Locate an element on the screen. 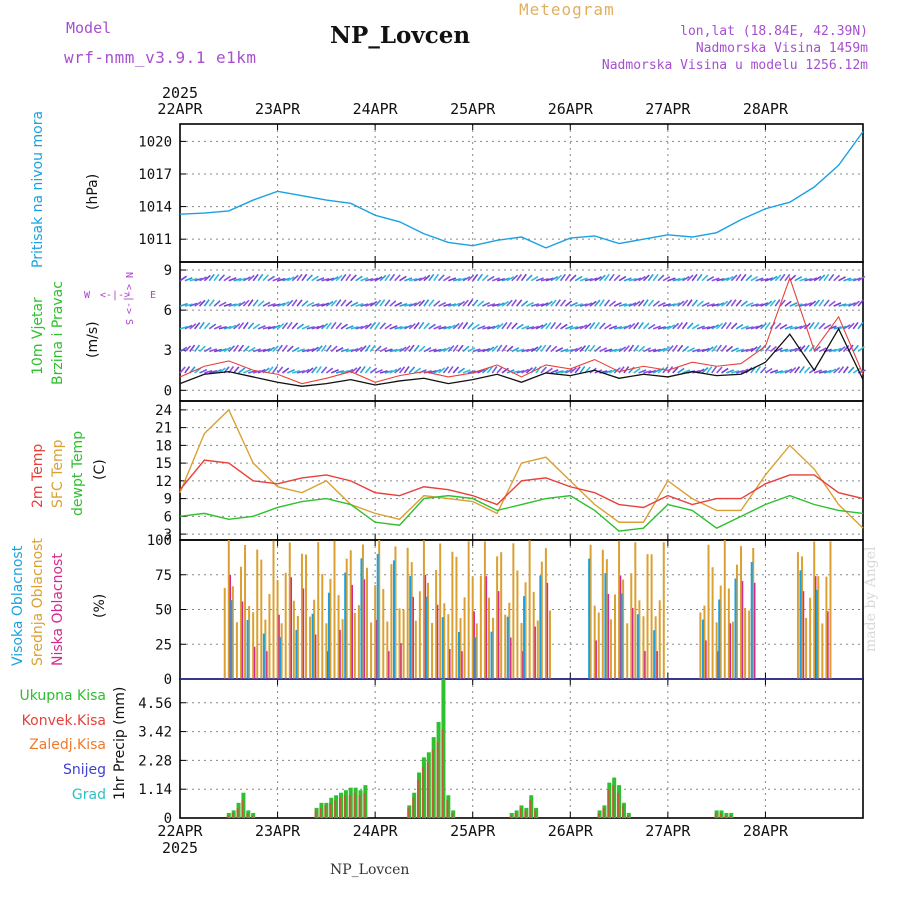 Image resolution: width=900 pixels, height=900 pixels. date-tick-top: 25APR is located at coordinates (473, 109).